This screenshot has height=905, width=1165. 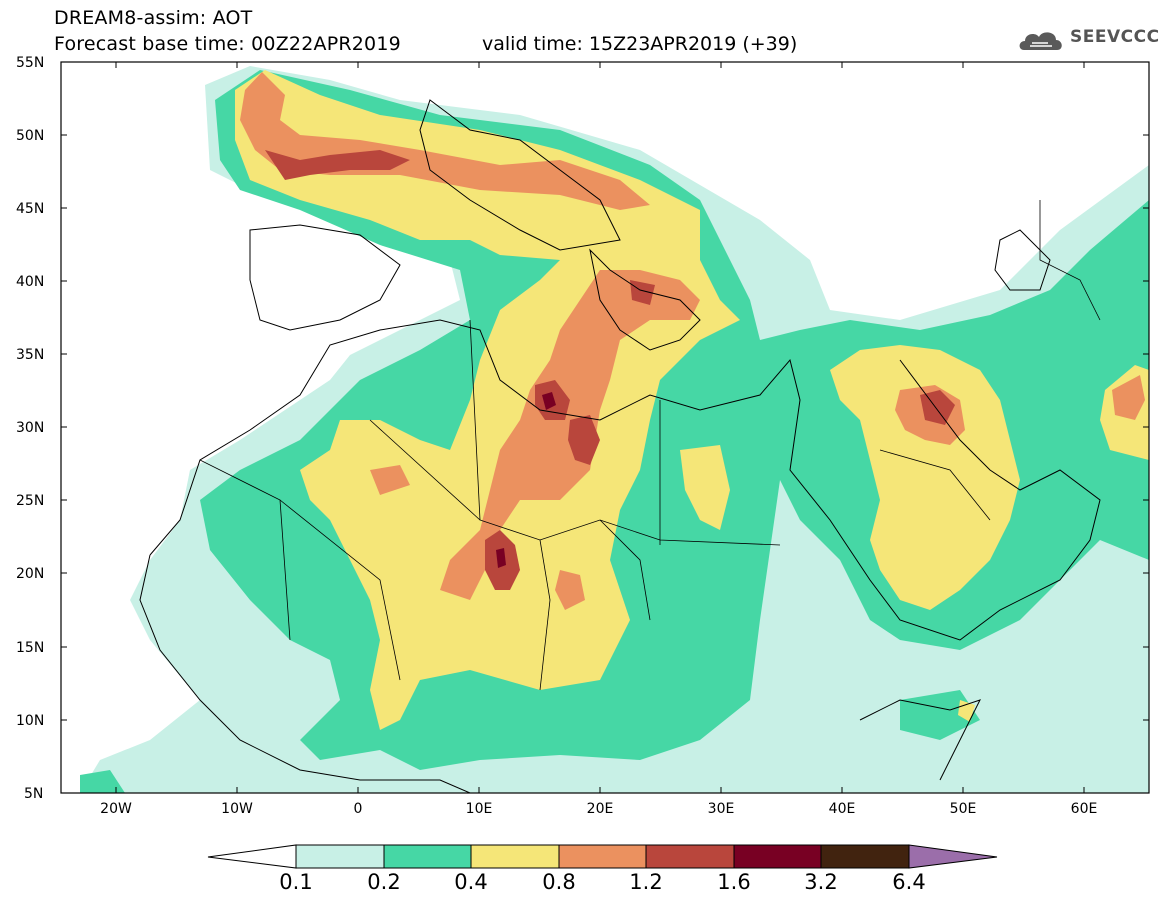 What do you see at coordinates (479, 809) in the screenshot?
I see `lon-label: 10E` at bounding box center [479, 809].